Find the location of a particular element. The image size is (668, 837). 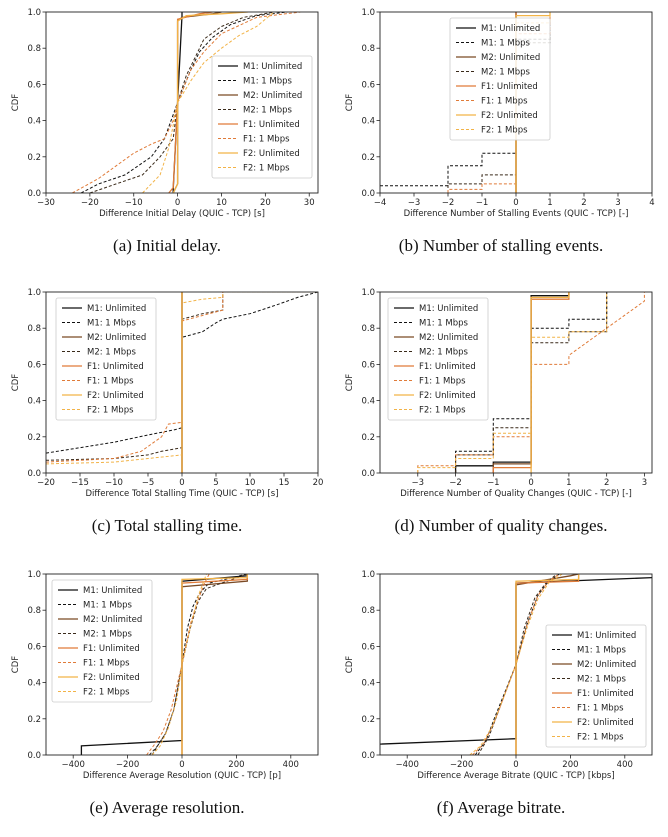

x-tick-label: −5 is located at coordinates (148, 483).